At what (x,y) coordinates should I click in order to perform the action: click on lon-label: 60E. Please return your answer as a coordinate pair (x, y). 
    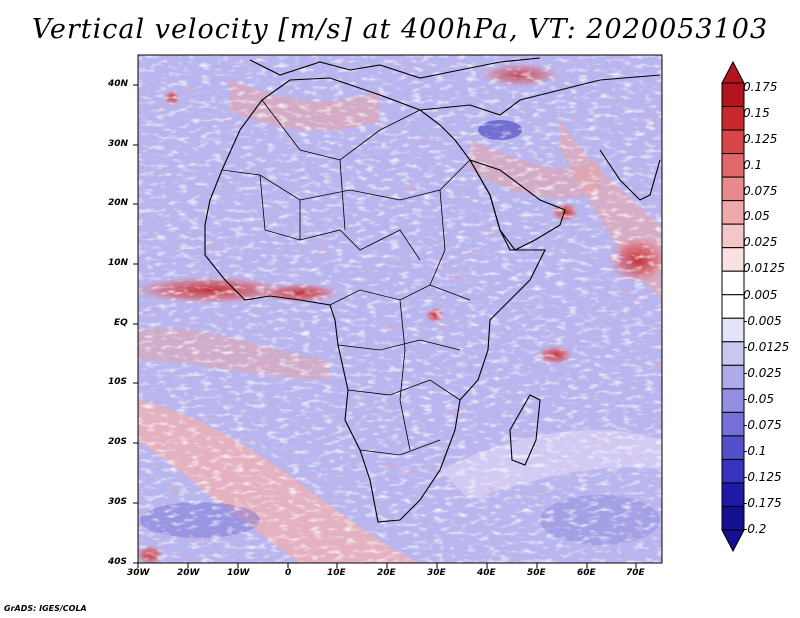
    Looking at the image, I should click on (586, 573).